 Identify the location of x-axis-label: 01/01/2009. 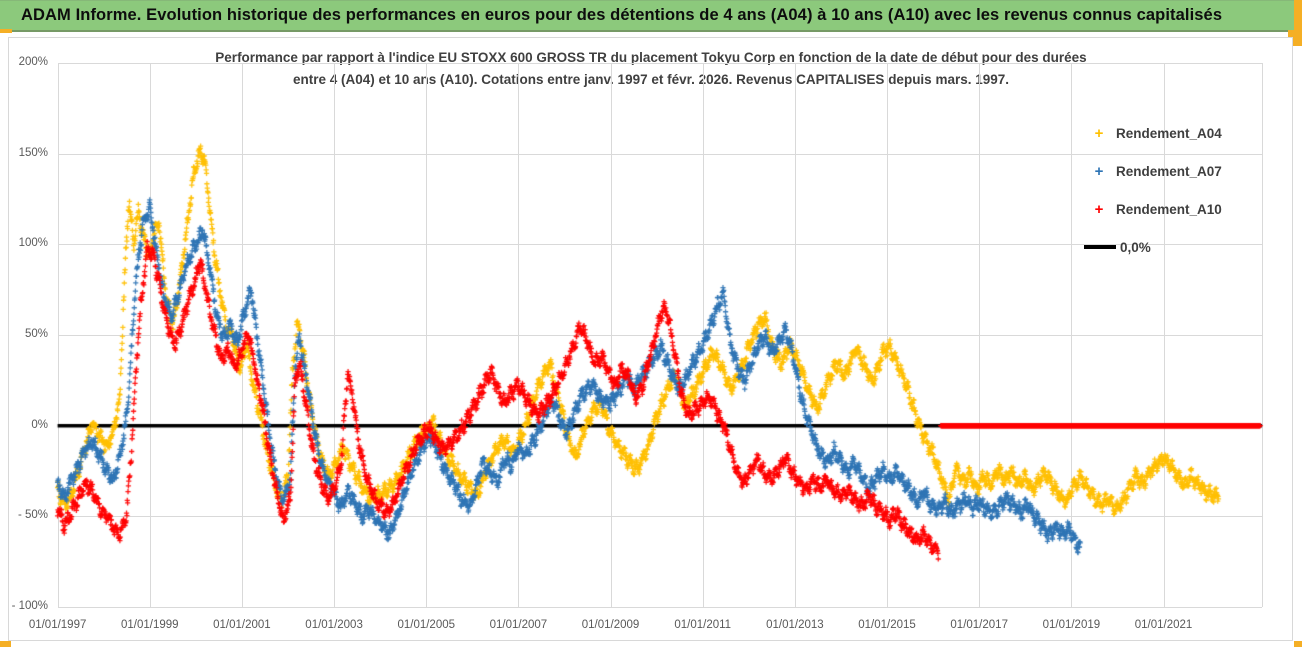
(610, 625).